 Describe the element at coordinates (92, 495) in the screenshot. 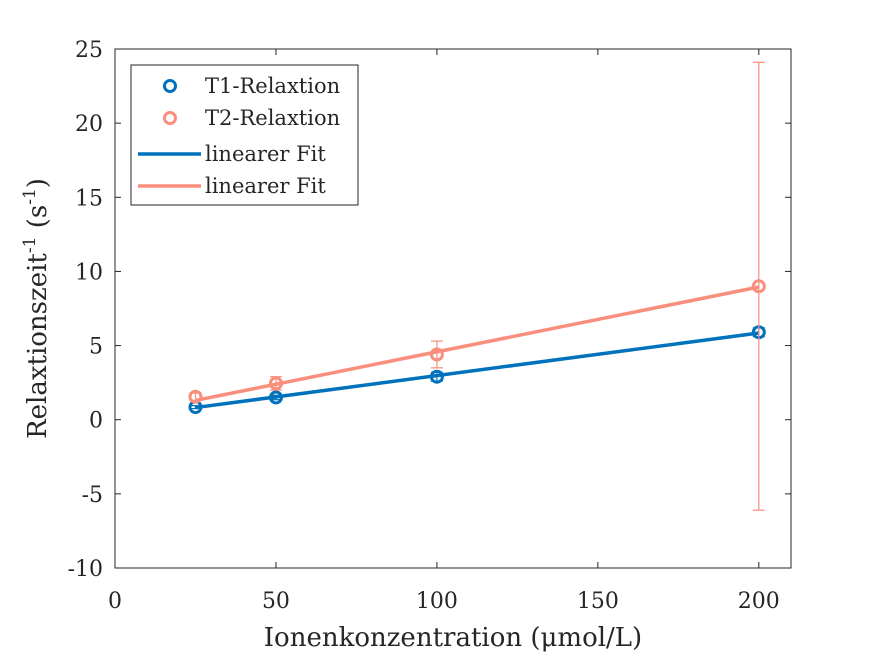

I see `y-tick-label: -5` at that location.